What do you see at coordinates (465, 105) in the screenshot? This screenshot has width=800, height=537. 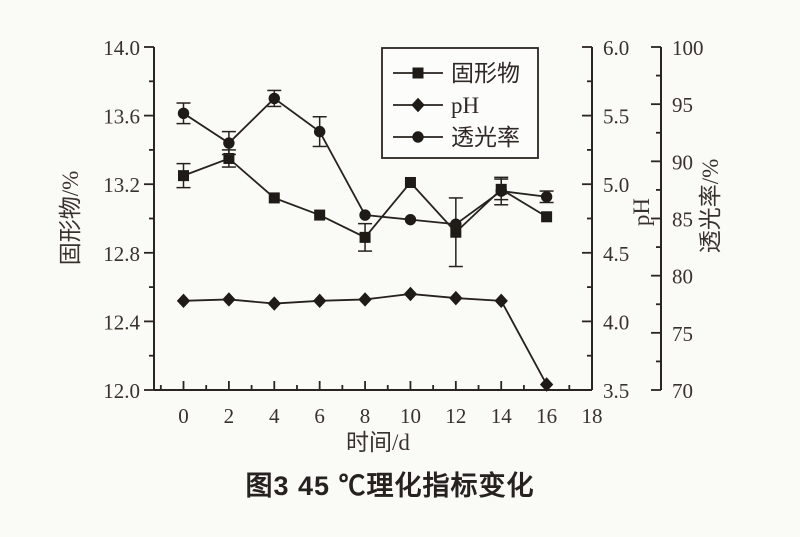 I see `legend-label: pH` at bounding box center [465, 105].